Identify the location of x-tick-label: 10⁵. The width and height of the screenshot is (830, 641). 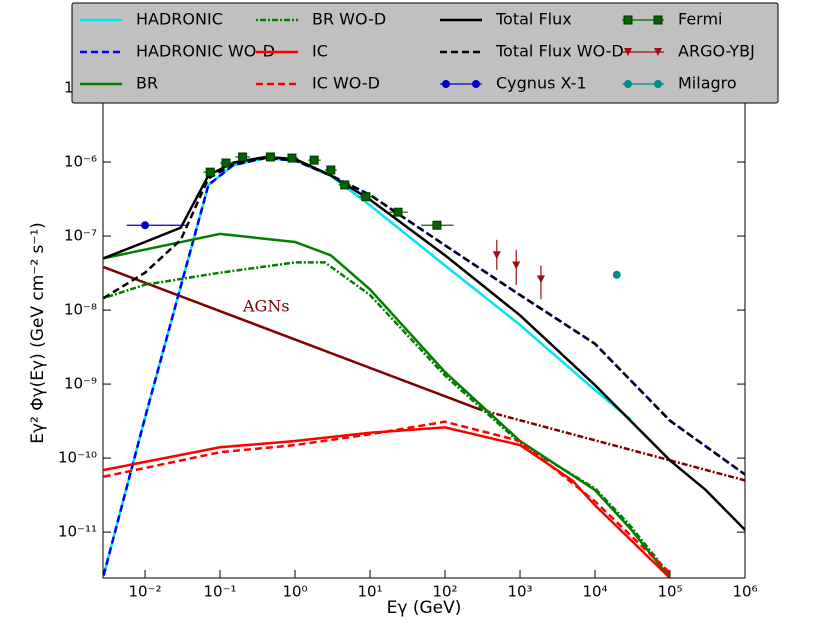
(669, 592).